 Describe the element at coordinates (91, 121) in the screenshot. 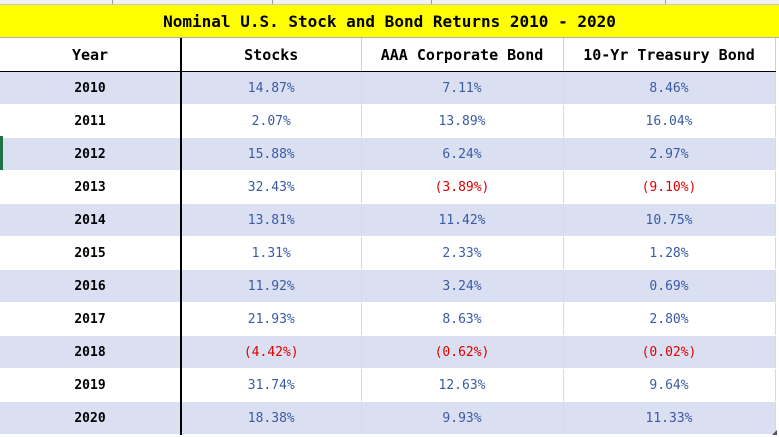

I see `year-cell: 2011` at that location.